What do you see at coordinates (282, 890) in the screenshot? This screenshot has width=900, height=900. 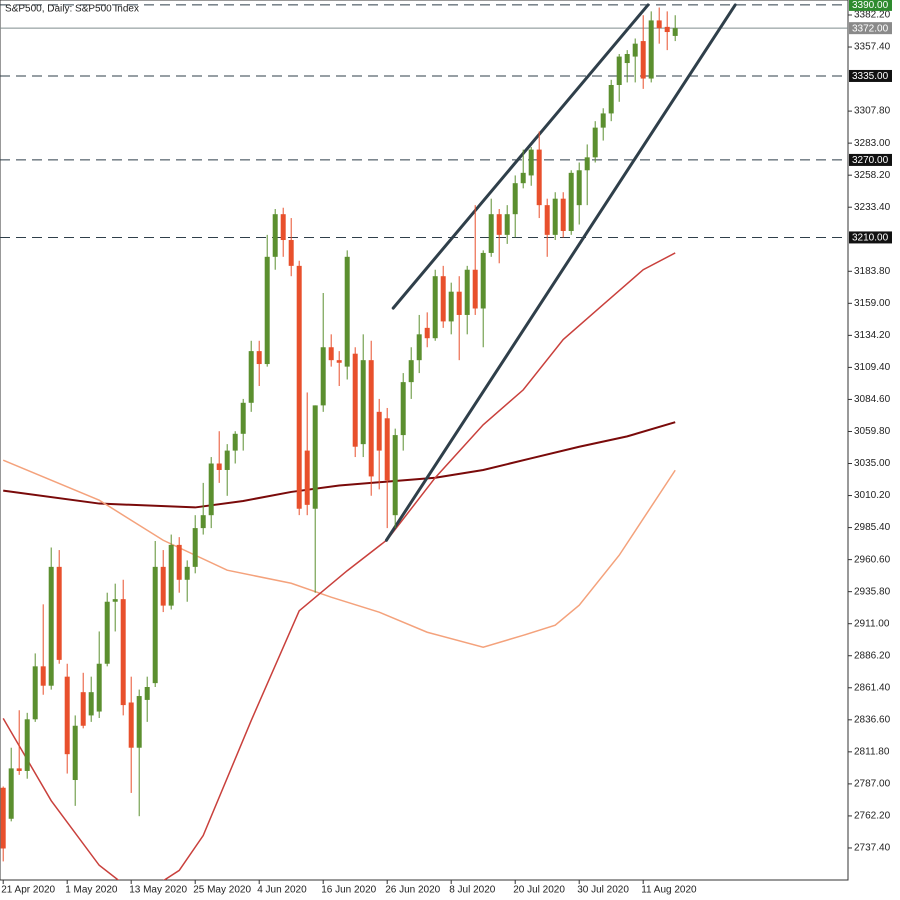 I see `x-tick-label: 4 Jun 2020` at bounding box center [282, 890].